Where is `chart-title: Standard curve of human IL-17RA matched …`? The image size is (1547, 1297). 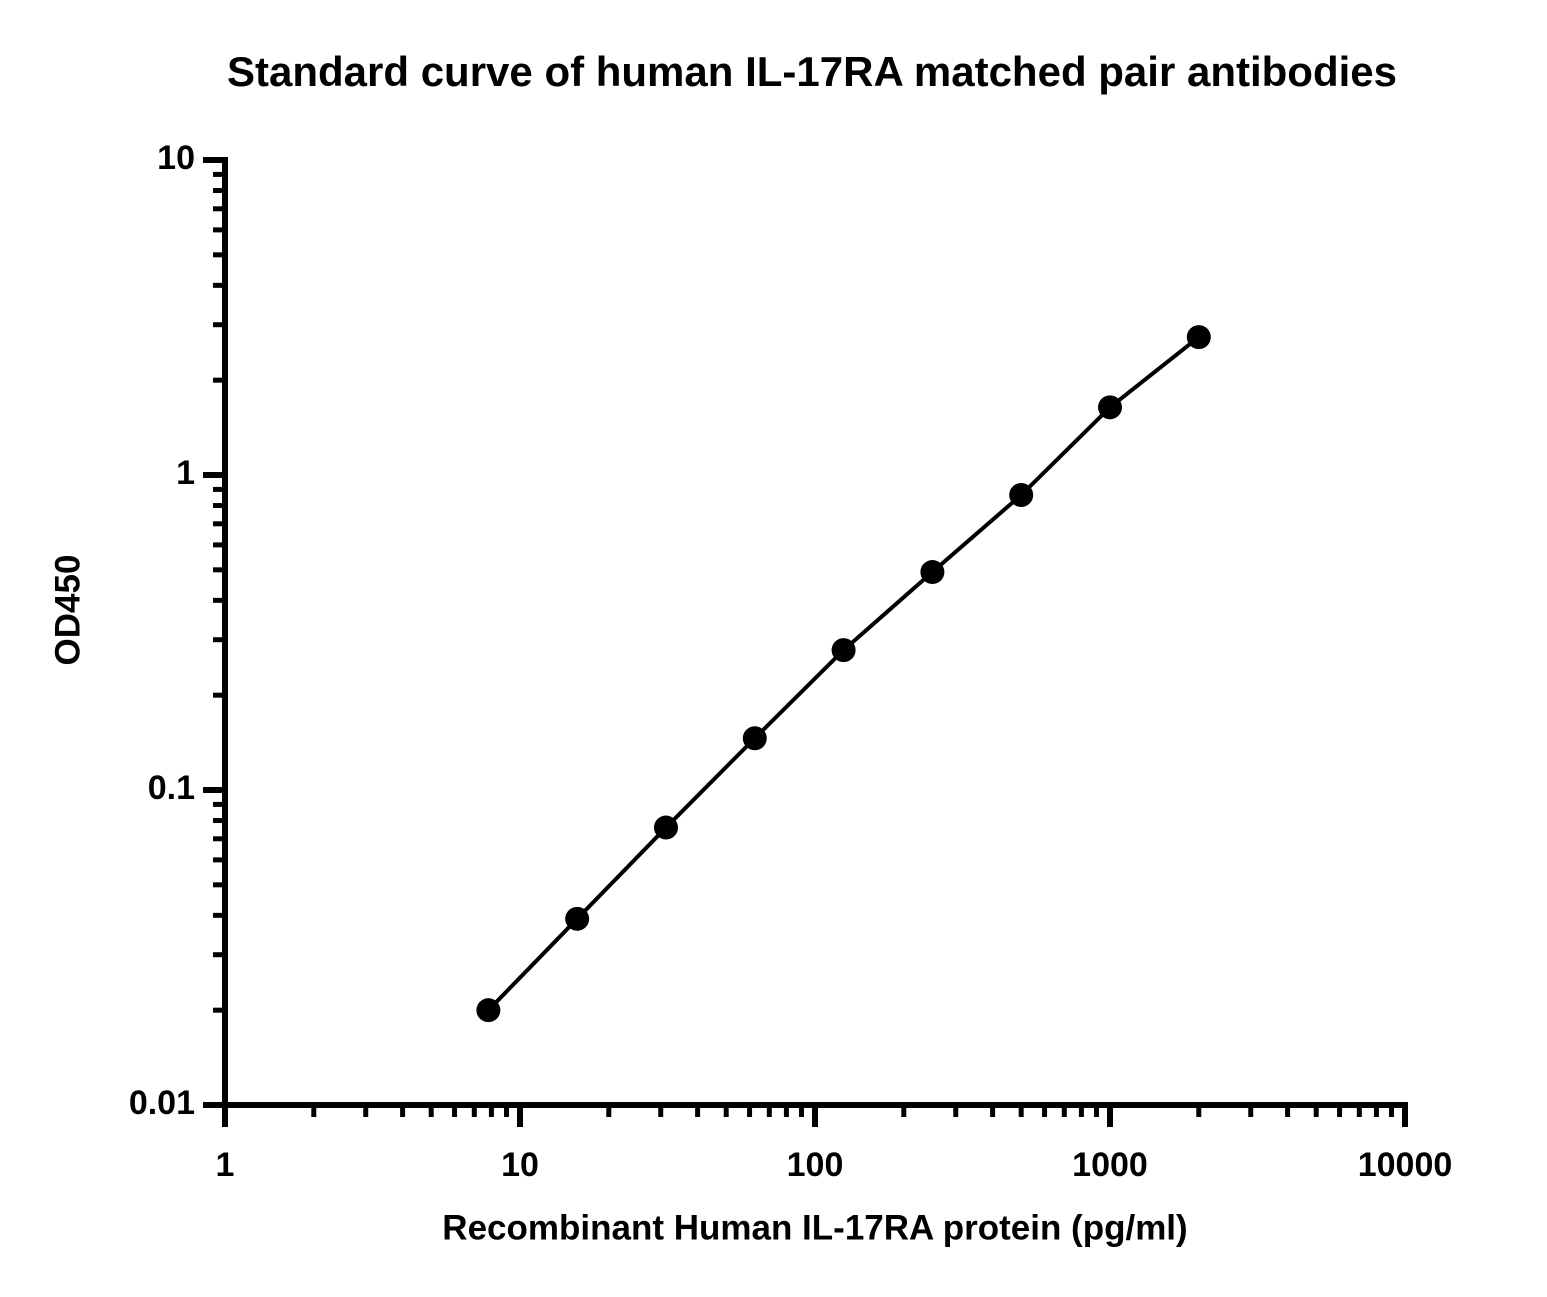
chart-title: Standard curve of human IL-17RA matched … is located at coordinates (812, 71).